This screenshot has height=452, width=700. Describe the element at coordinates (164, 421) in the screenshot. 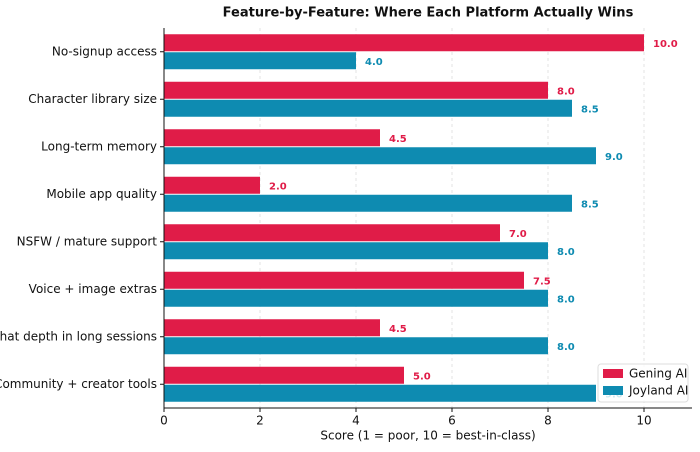

I see `x-tick-label: 0` at that location.